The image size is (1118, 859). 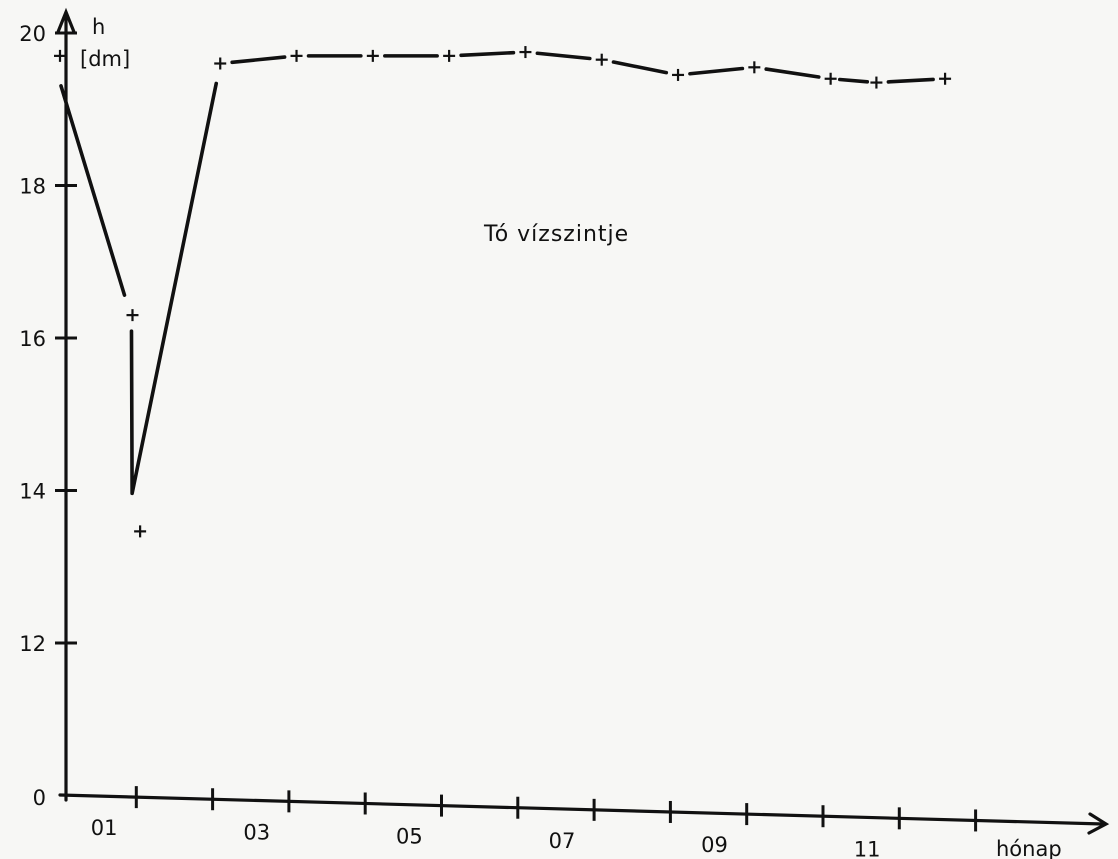 What do you see at coordinates (32, 34) in the screenshot?
I see `y-tick-label: 20` at bounding box center [32, 34].